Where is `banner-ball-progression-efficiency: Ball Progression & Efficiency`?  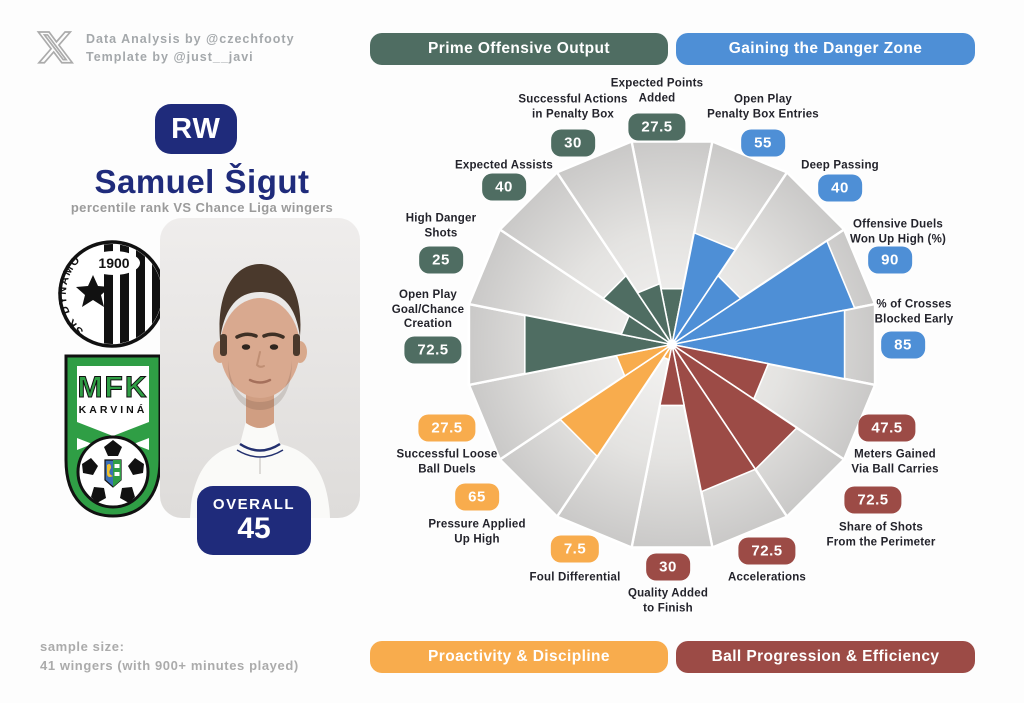 banner-ball-progression-efficiency: Ball Progression & Efficiency is located at coordinates (825, 657).